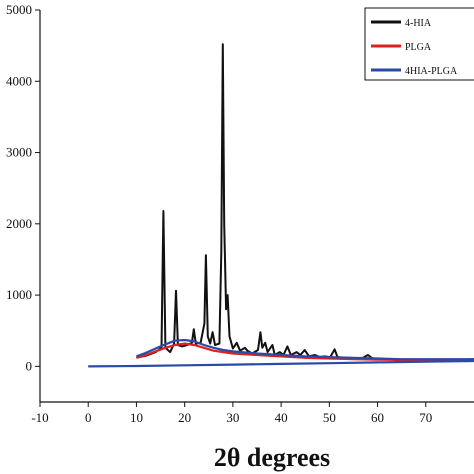  What do you see at coordinates (88, 417) in the screenshot?
I see `x-tick-label: 0` at bounding box center [88, 417].